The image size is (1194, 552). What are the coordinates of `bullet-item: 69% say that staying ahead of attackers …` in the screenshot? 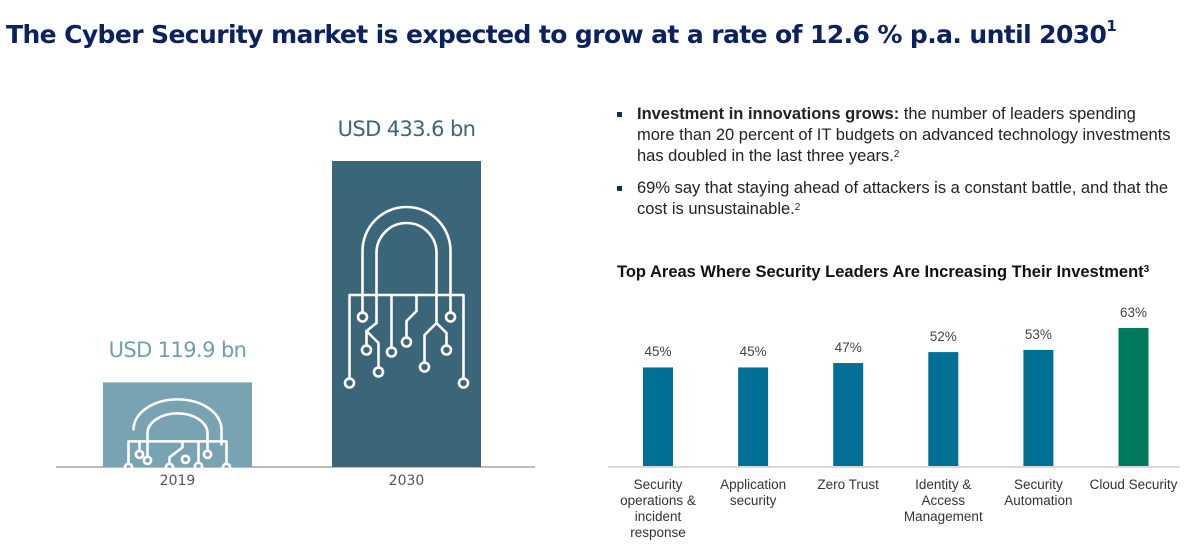 It's located at (897, 199).